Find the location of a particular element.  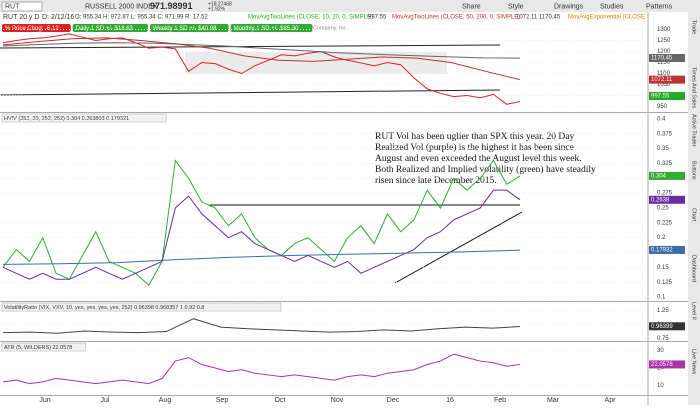

sidebar-tab: Buttons is located at coordinates (694, 170).